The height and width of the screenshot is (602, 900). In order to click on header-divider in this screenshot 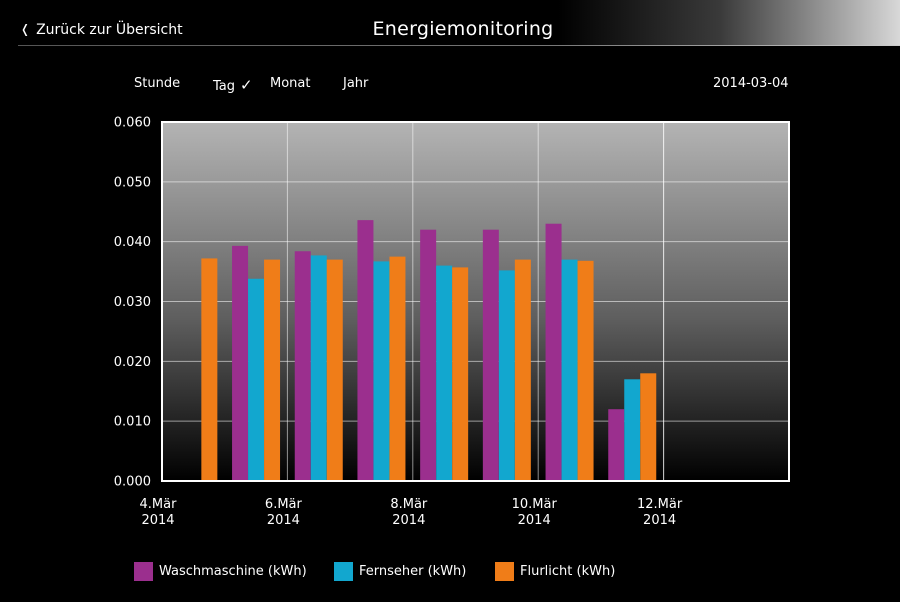, I will do `click(459, 45)`.